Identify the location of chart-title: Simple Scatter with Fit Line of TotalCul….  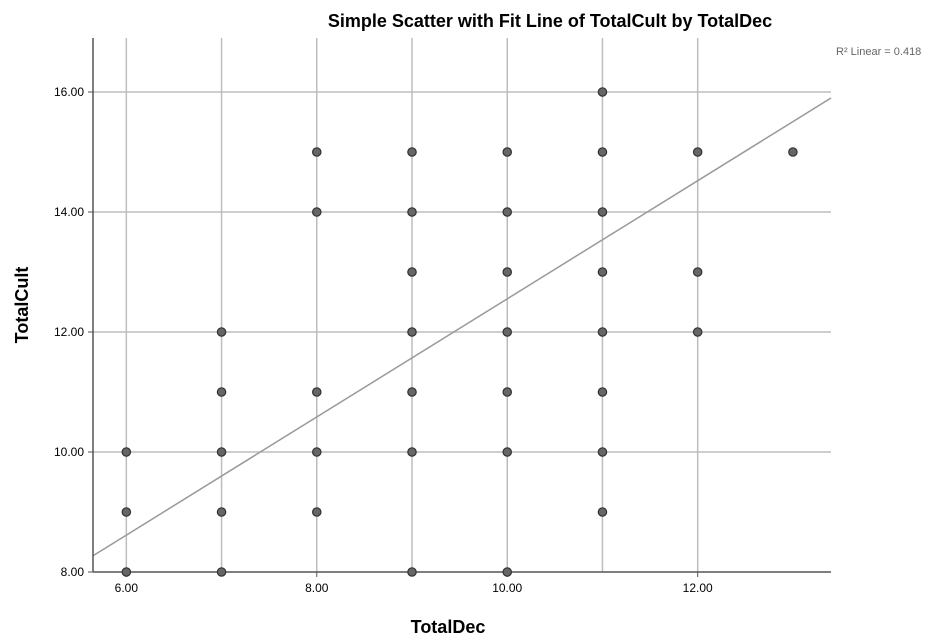
(550, 21).